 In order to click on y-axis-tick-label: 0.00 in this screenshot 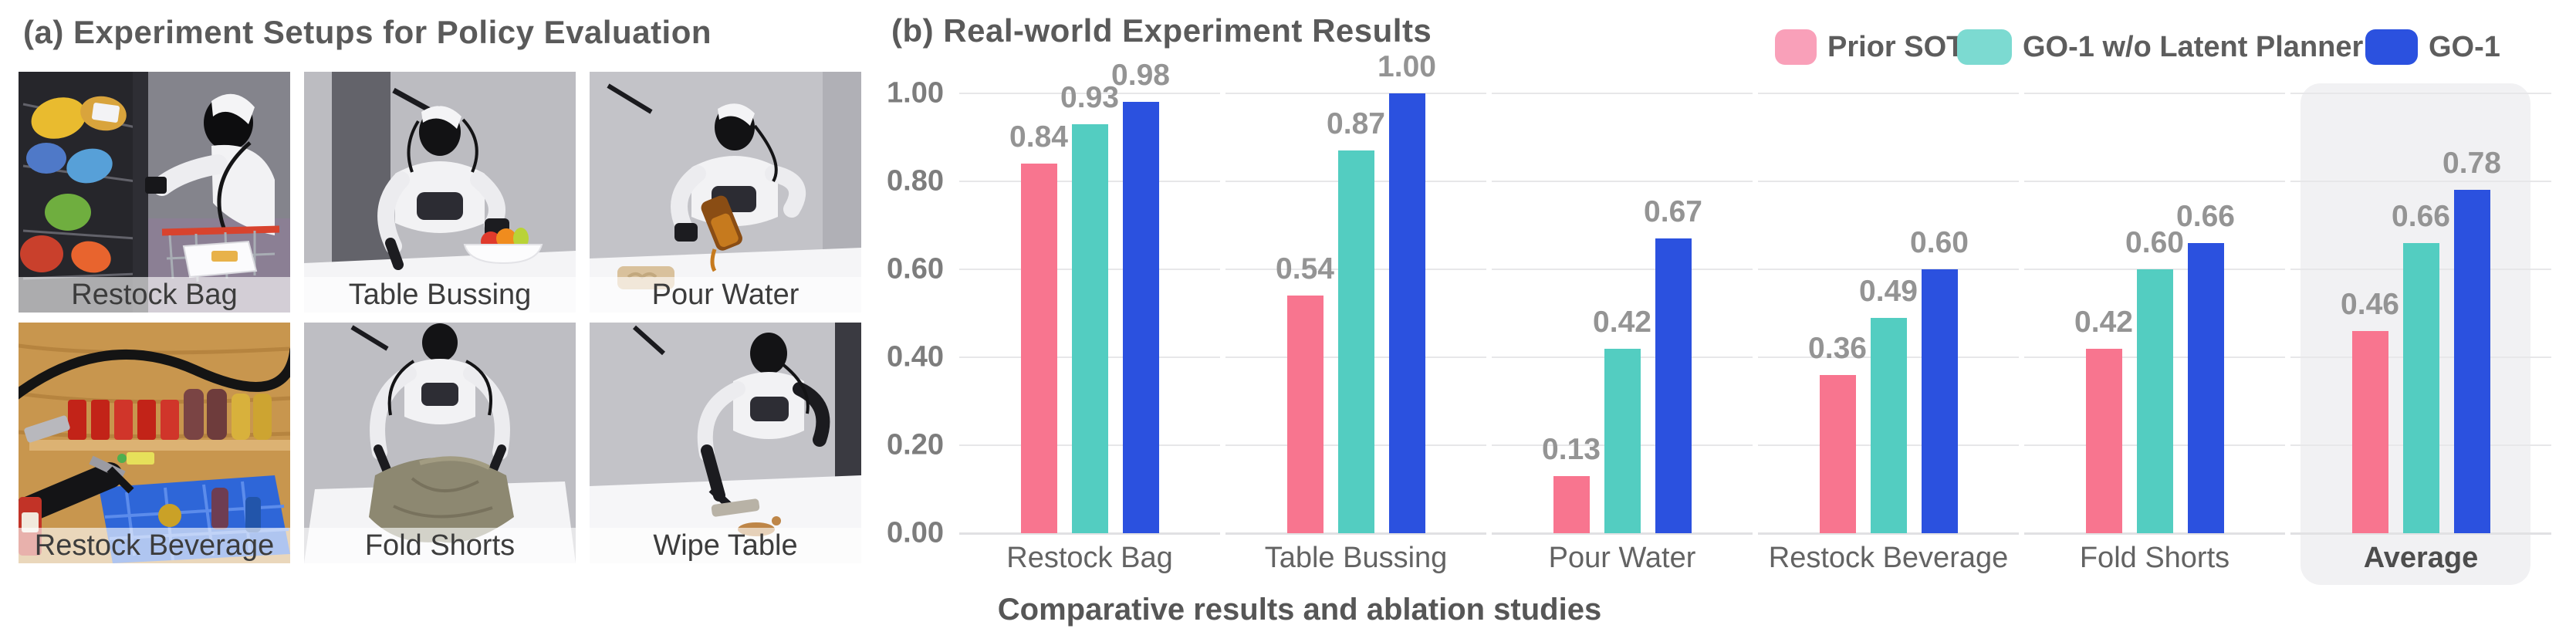, I will do `click(915, 532)`.